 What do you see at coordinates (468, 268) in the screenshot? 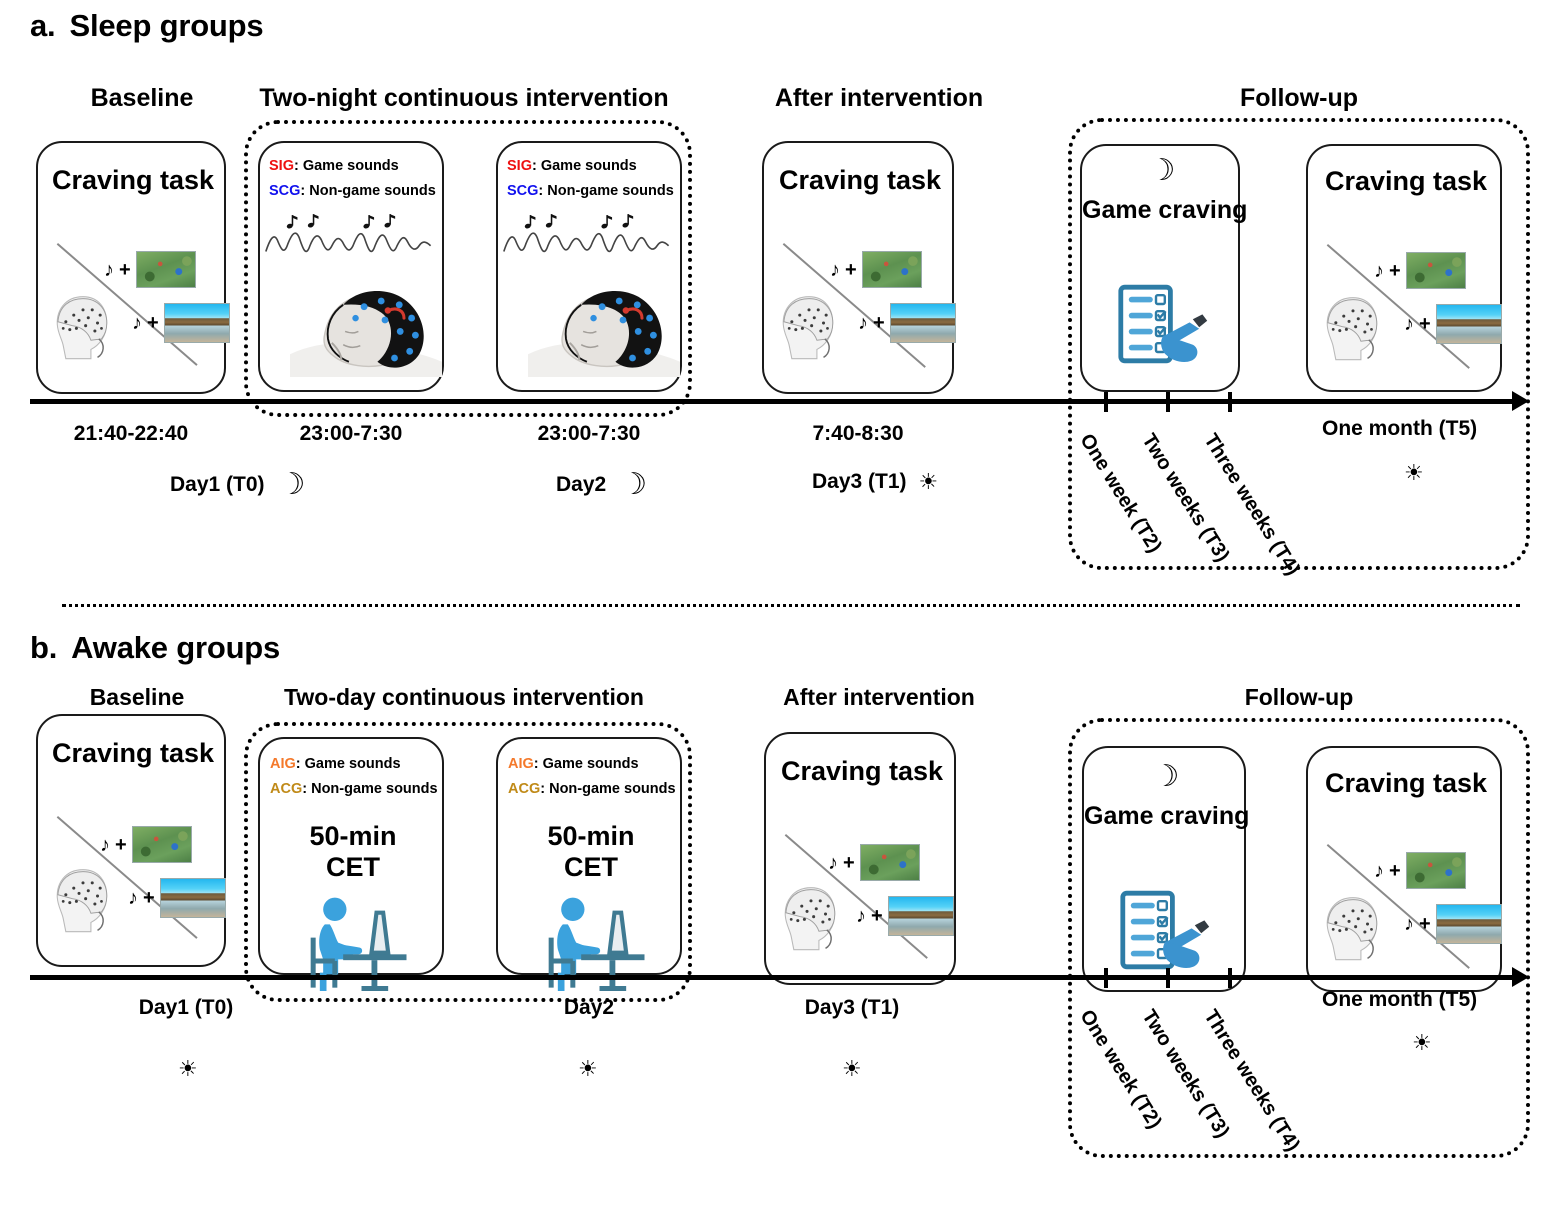
I see `intervention-group-outline-a` at bounding box center [468, 268].